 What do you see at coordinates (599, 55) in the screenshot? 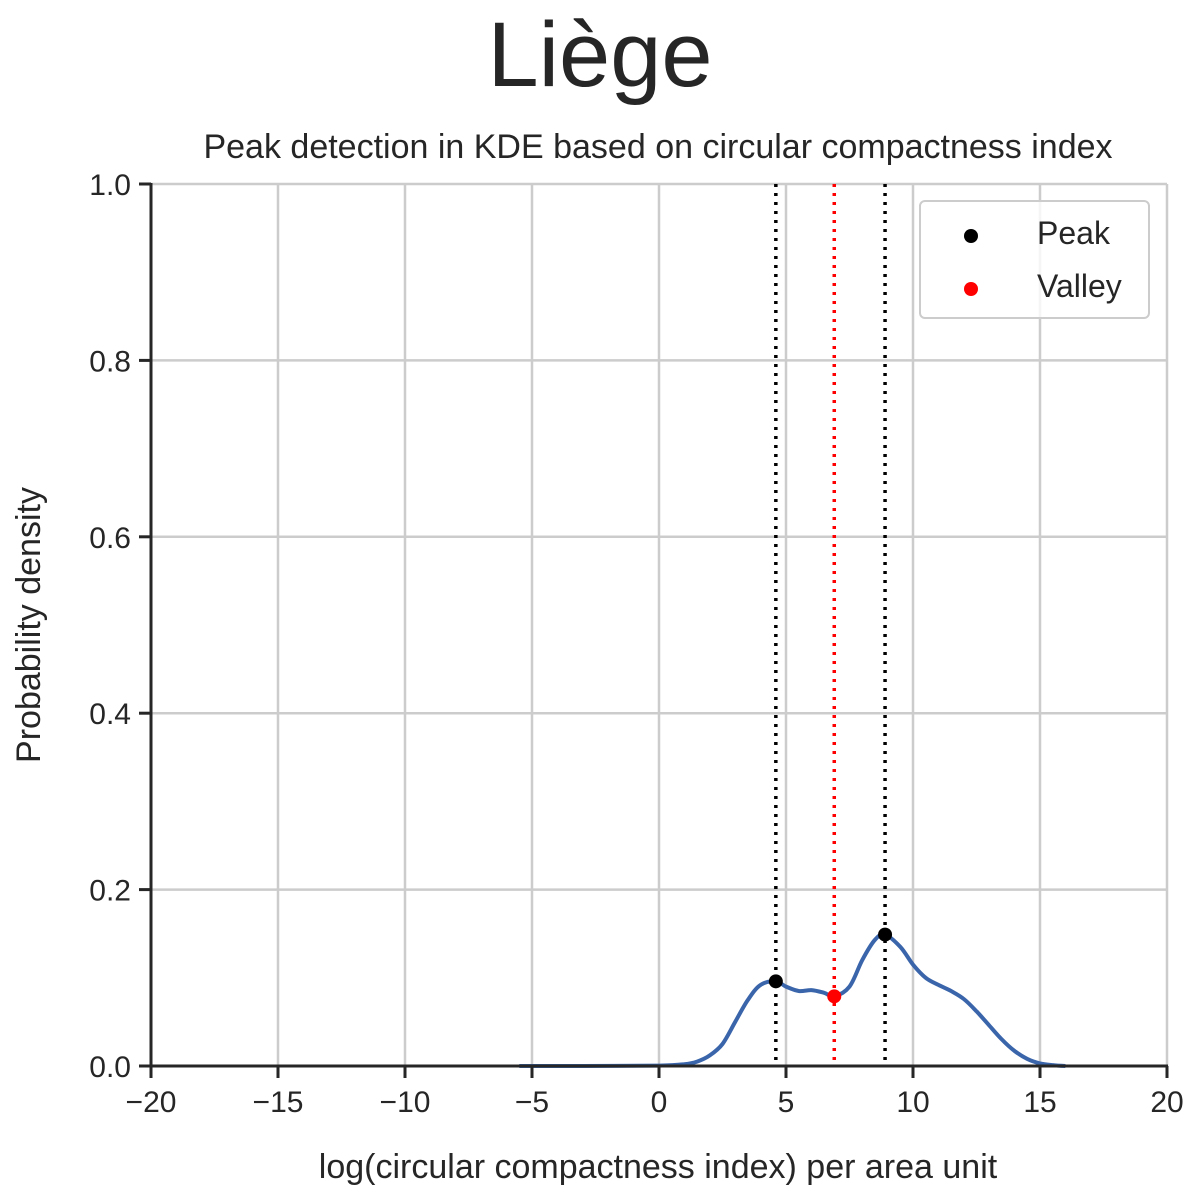
I see `figure-suptitle: Liège` at bounding box center [599, 55].